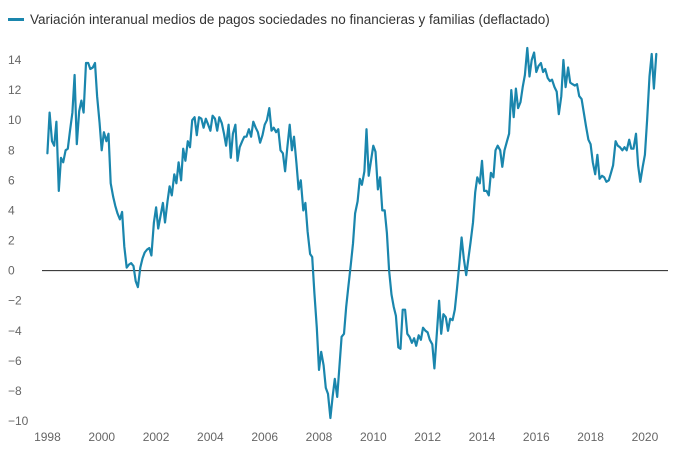 The image size is (680, 466). What do you see at coordinates (15, 391) in the screenshot?
I see `y-tick-label: −8` at bounding box center [15, 391].